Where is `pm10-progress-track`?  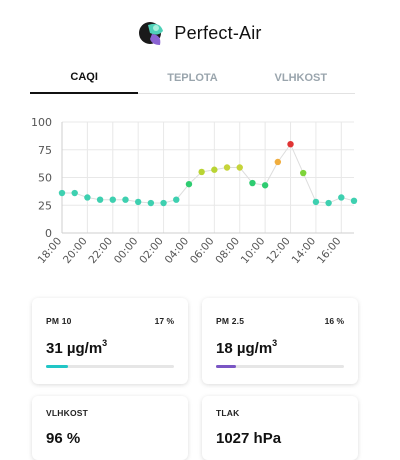
pm10-progress-track is located at coordinates (110, 366).